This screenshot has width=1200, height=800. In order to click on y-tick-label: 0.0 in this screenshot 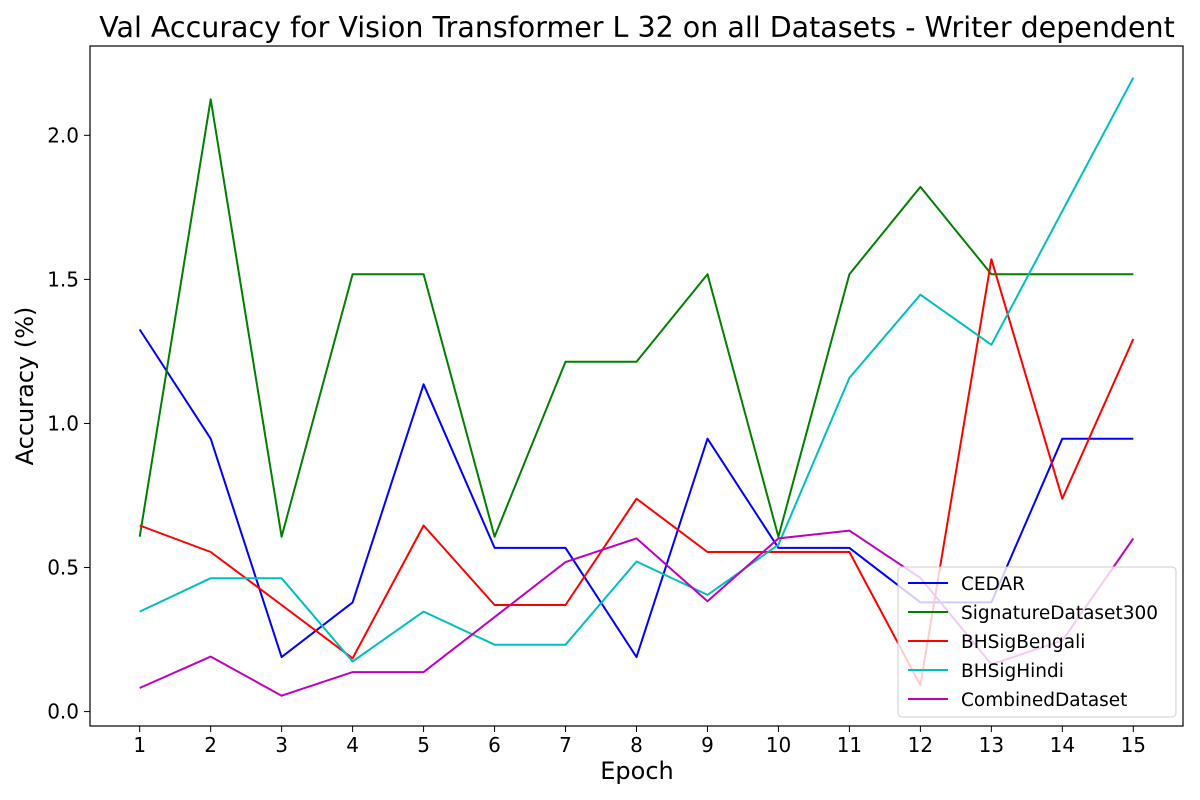, I will do `click(63, 712)`.